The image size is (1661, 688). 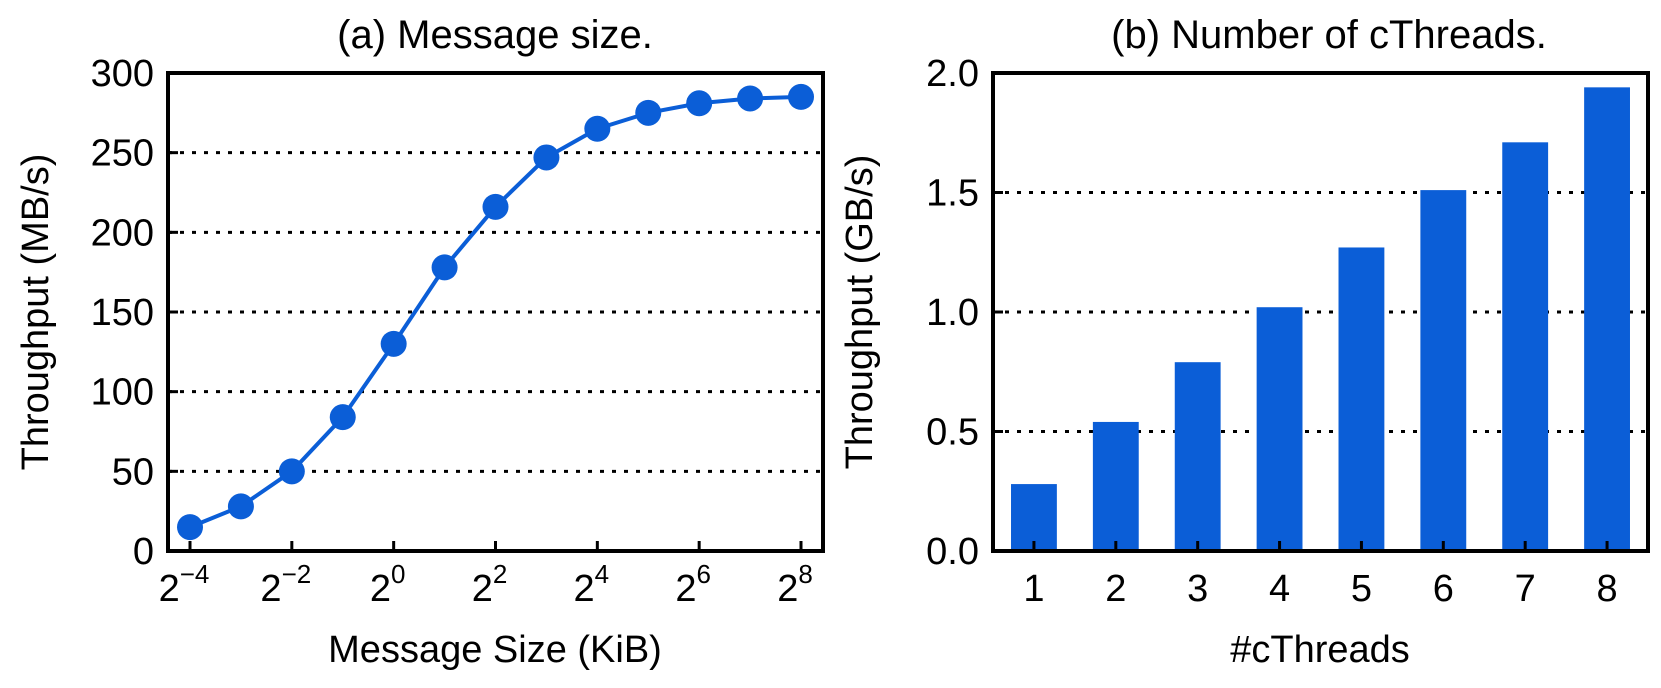 I want to click on panel-b-x-tick-label: 1, so click(x=1033, y=589).